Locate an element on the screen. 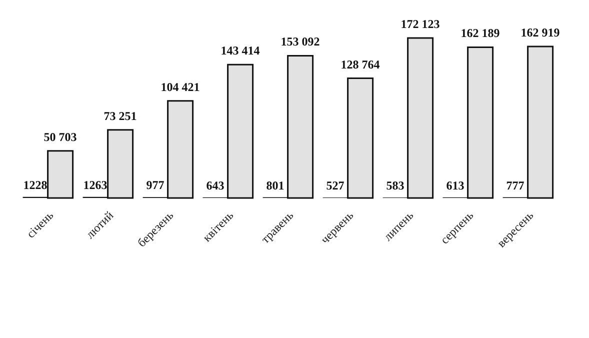 This screenshot has width=589, height=338. data-label: 162 189 is located at coordinates (480, 33).